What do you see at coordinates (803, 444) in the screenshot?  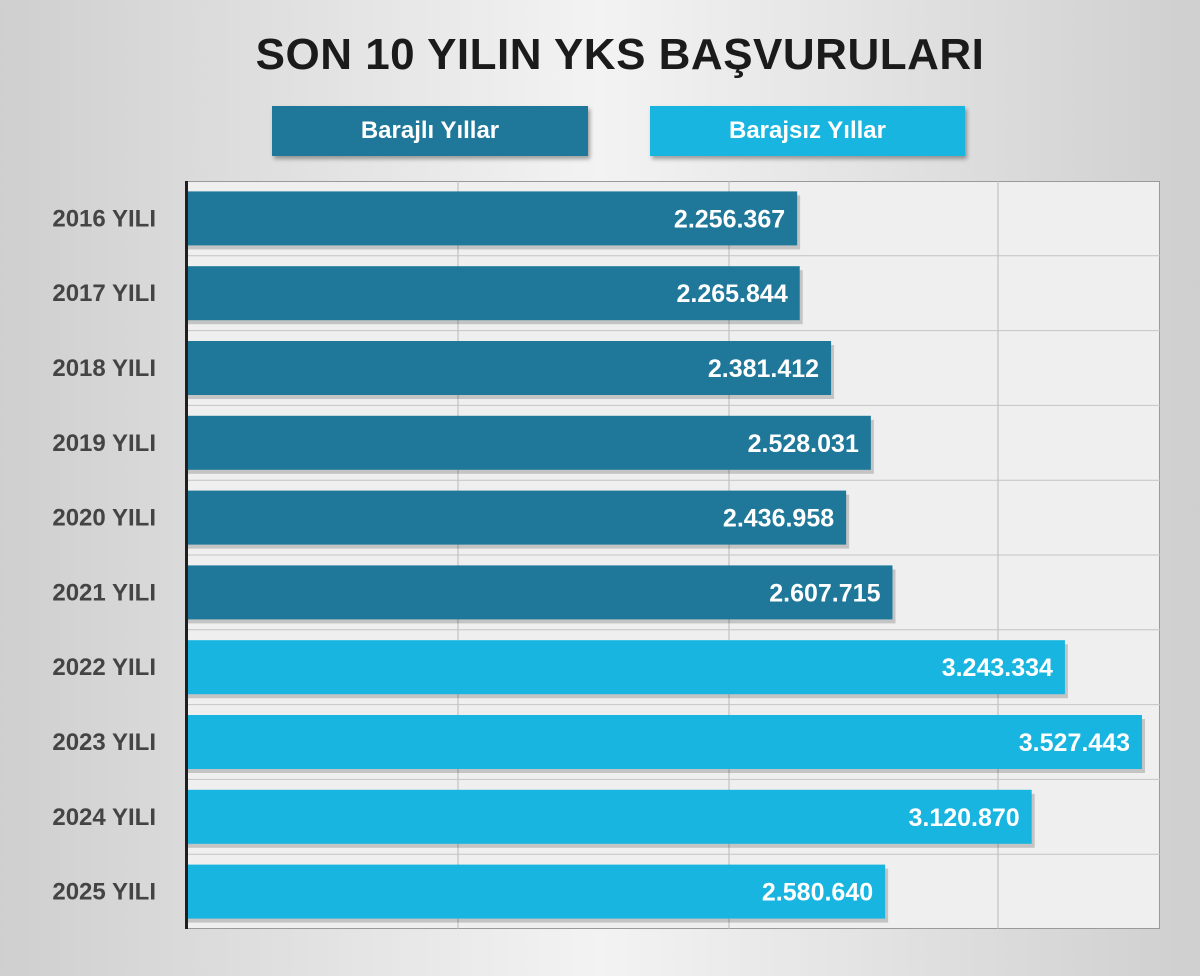 I see `data-label-2019: 2.528.031` at bounding box center [803, 444].